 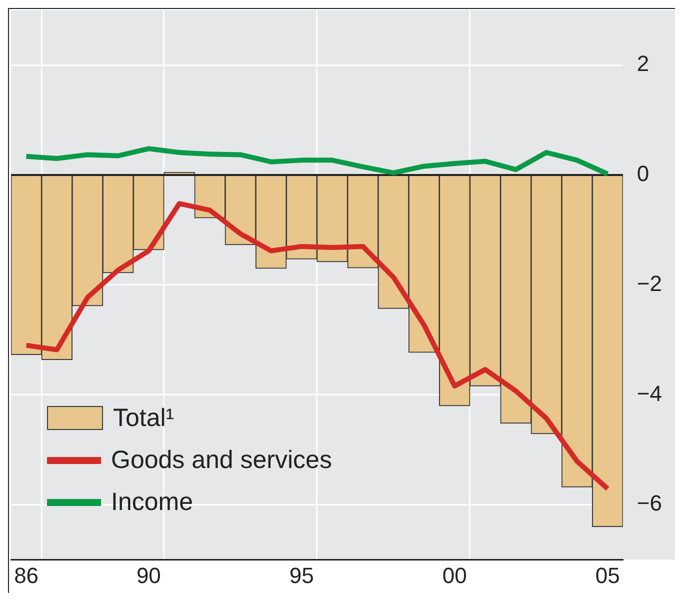 What do you see at coordinates (607, 575) in the screenshot?
I see `x-tick-label: 05` at bounding box center [607, 575].